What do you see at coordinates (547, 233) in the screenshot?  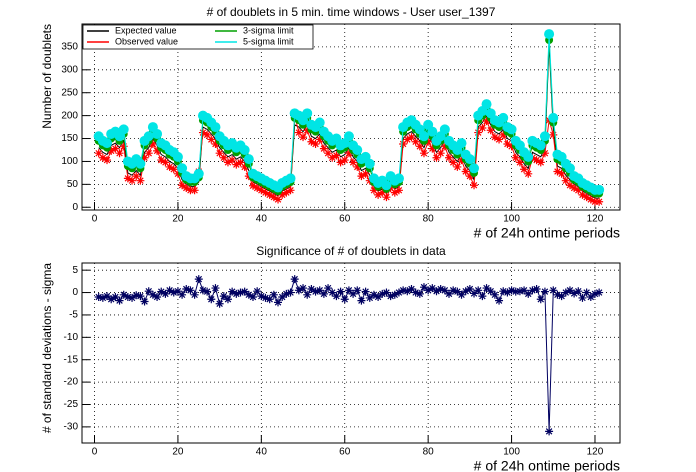 I see `x-axis-label: # of 24h ontime periods` at bounding box center [547, 233].